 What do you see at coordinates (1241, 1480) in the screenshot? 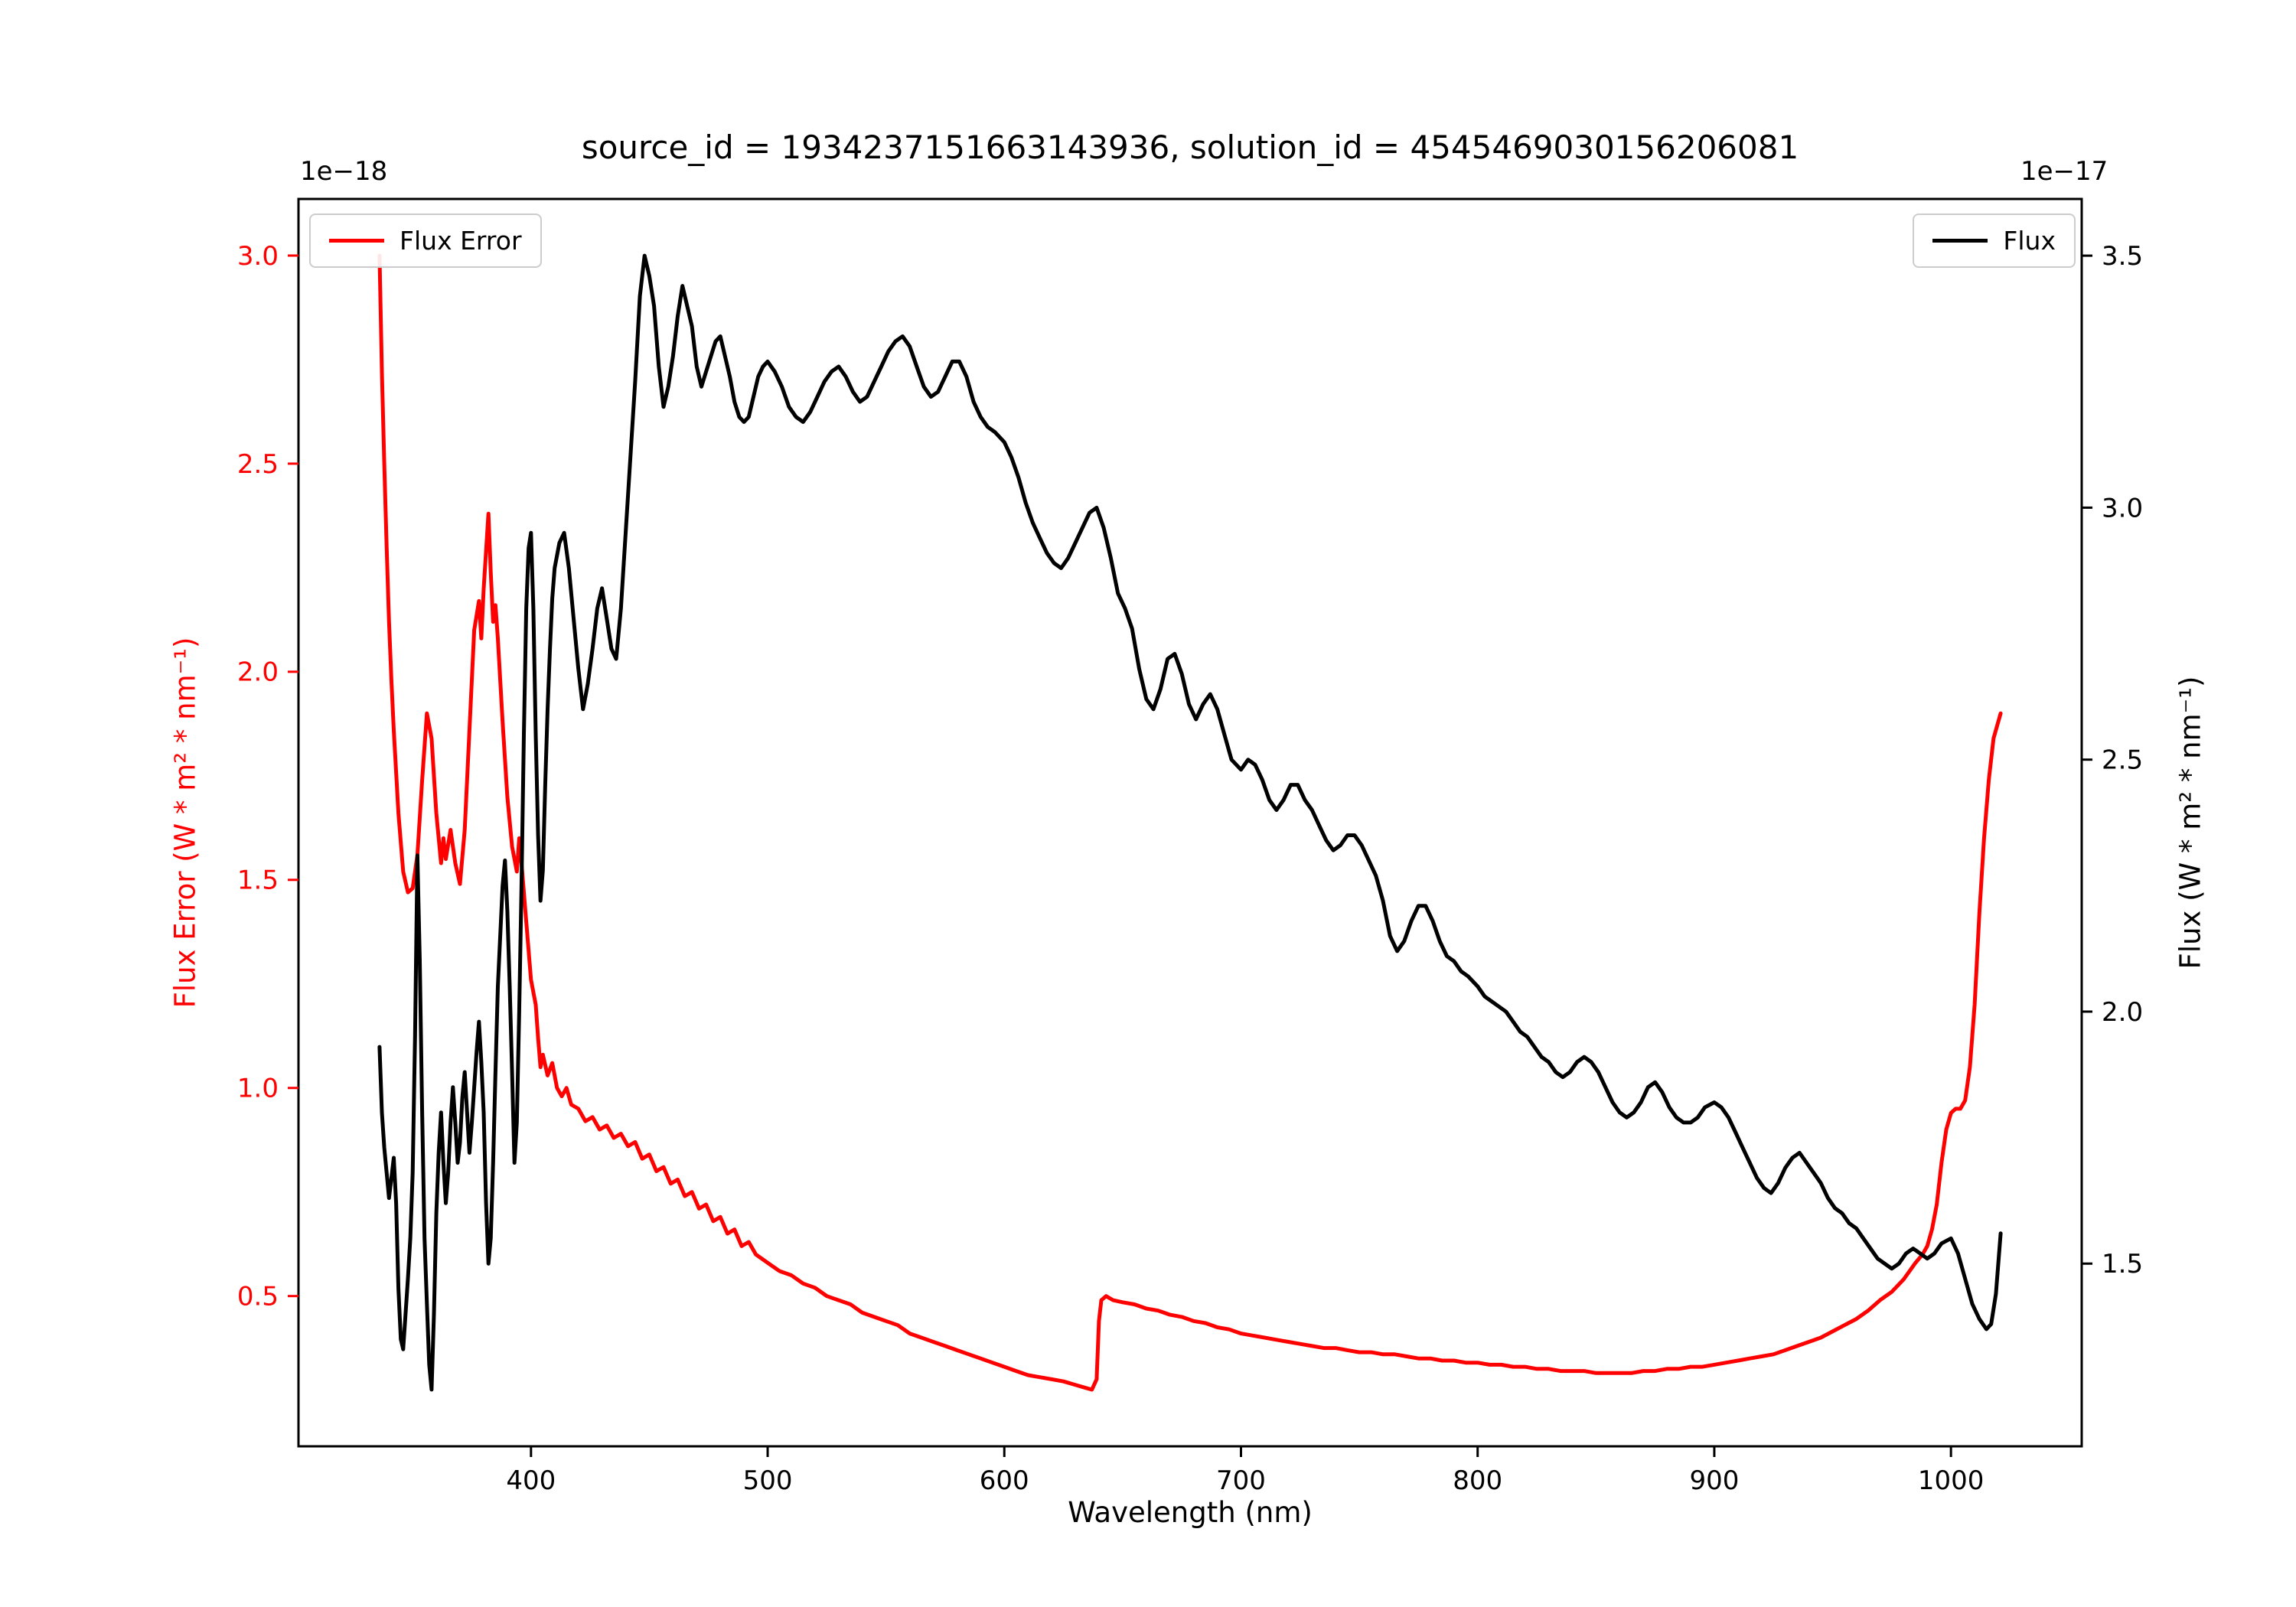
I see `x-tick-label: 700` at bounding box center [1241, 1480].